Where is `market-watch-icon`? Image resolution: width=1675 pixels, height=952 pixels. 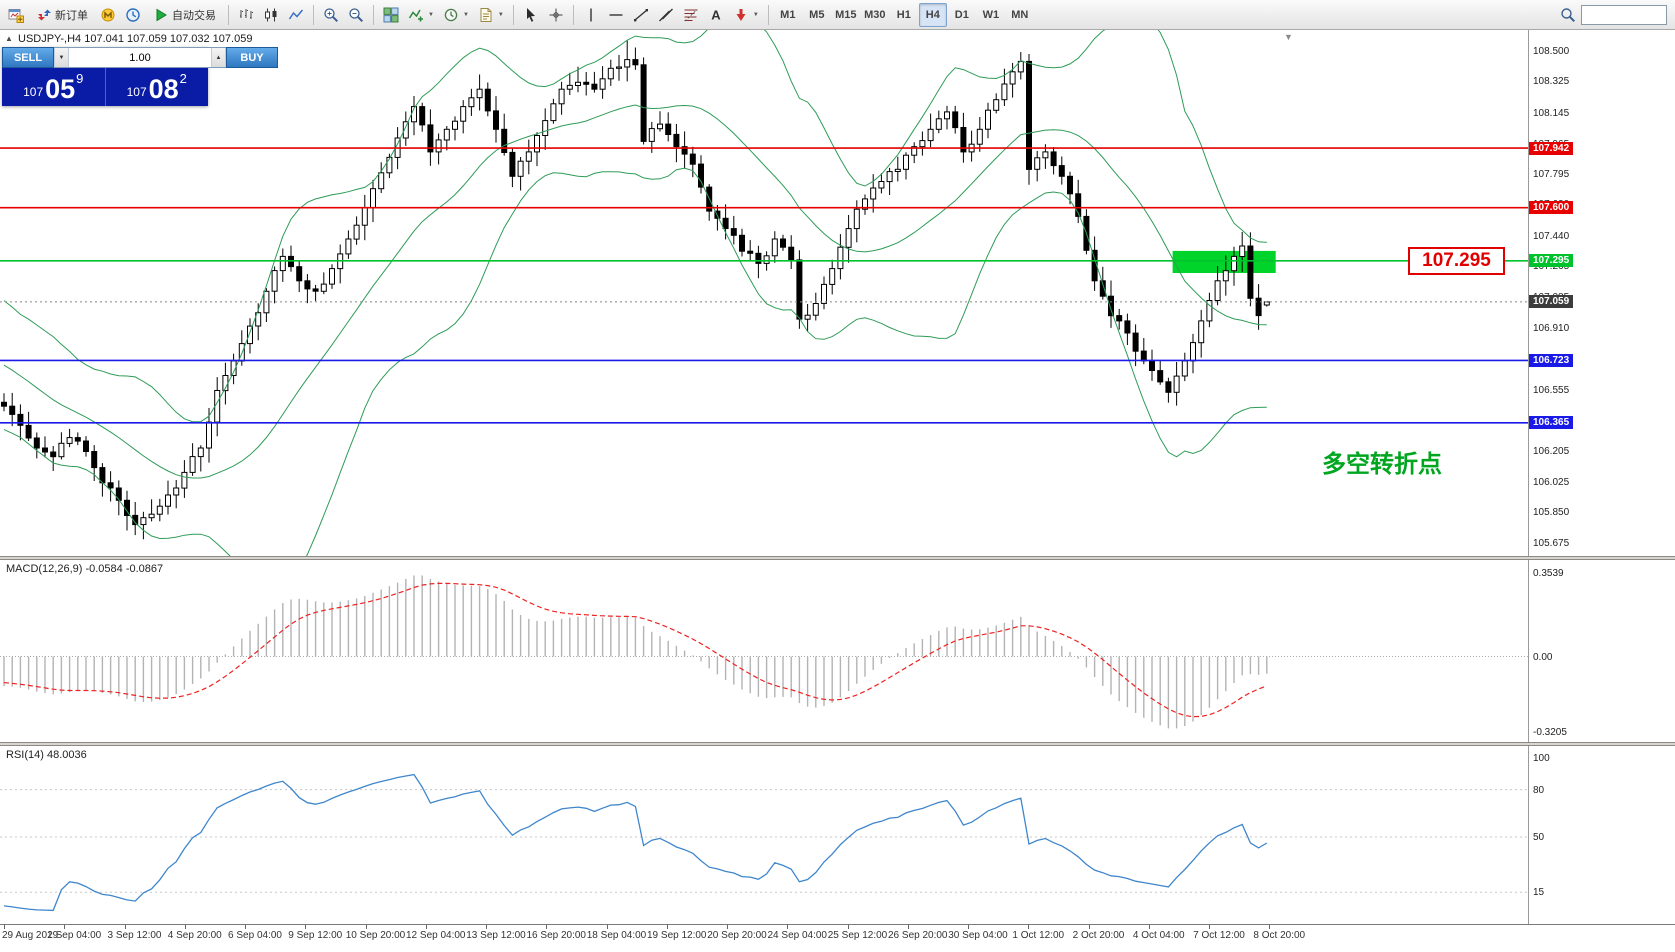 market-watch-icon is located at coordinates (133, 14).